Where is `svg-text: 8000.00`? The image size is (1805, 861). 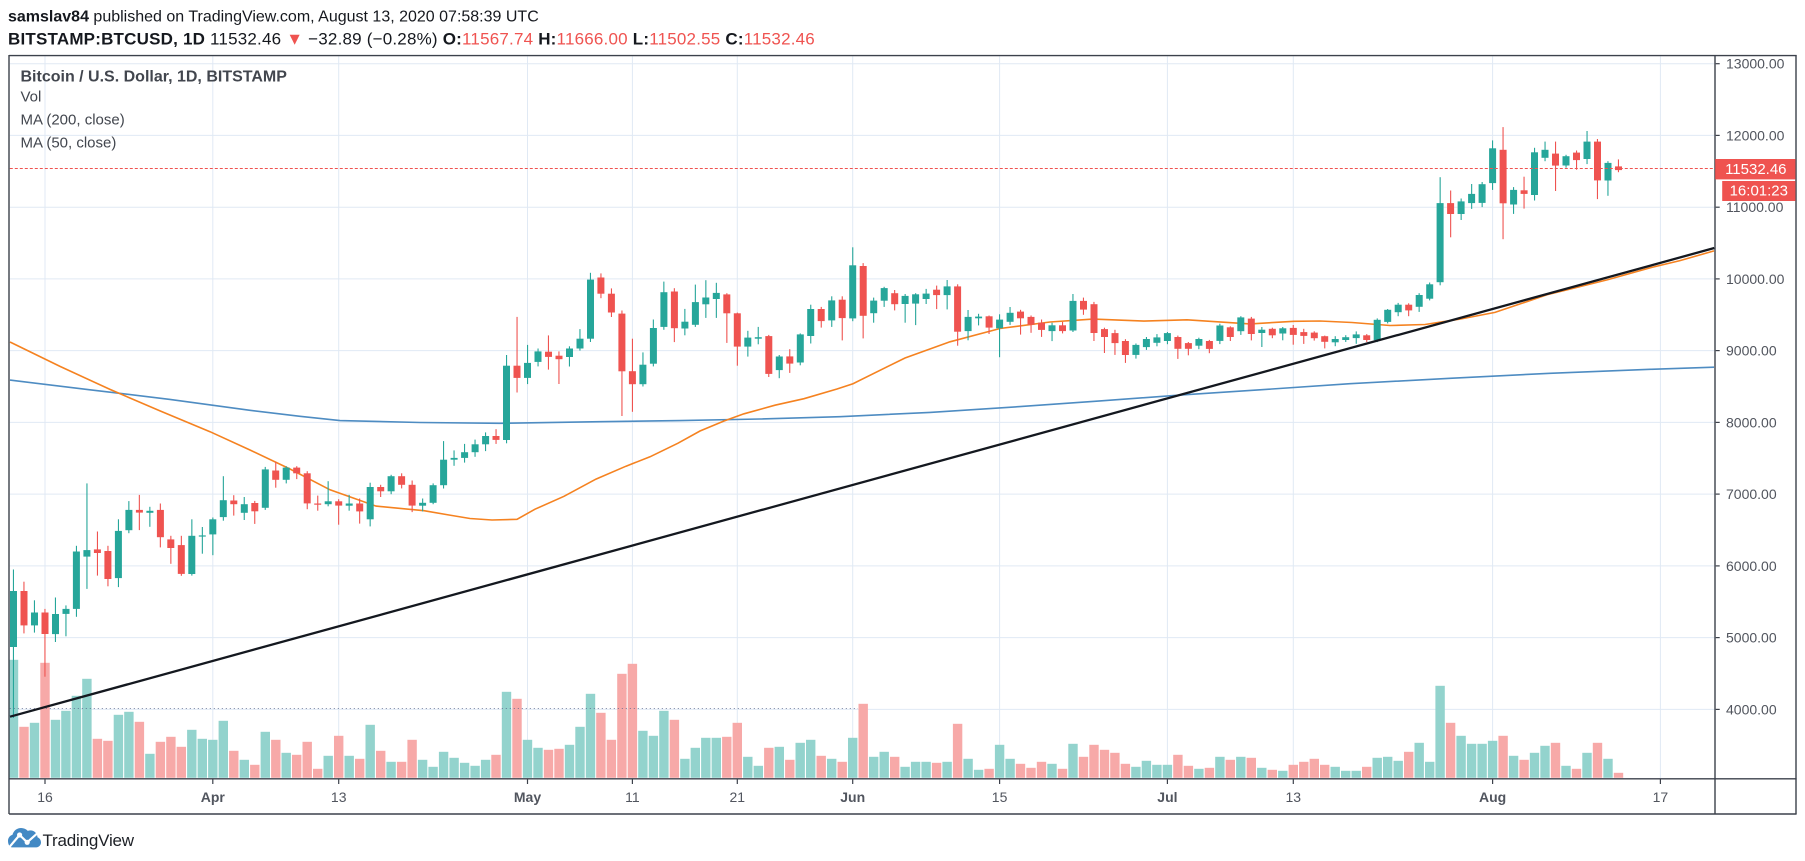
svg-text: 8000.00 is located at coordinates (1751, 422).